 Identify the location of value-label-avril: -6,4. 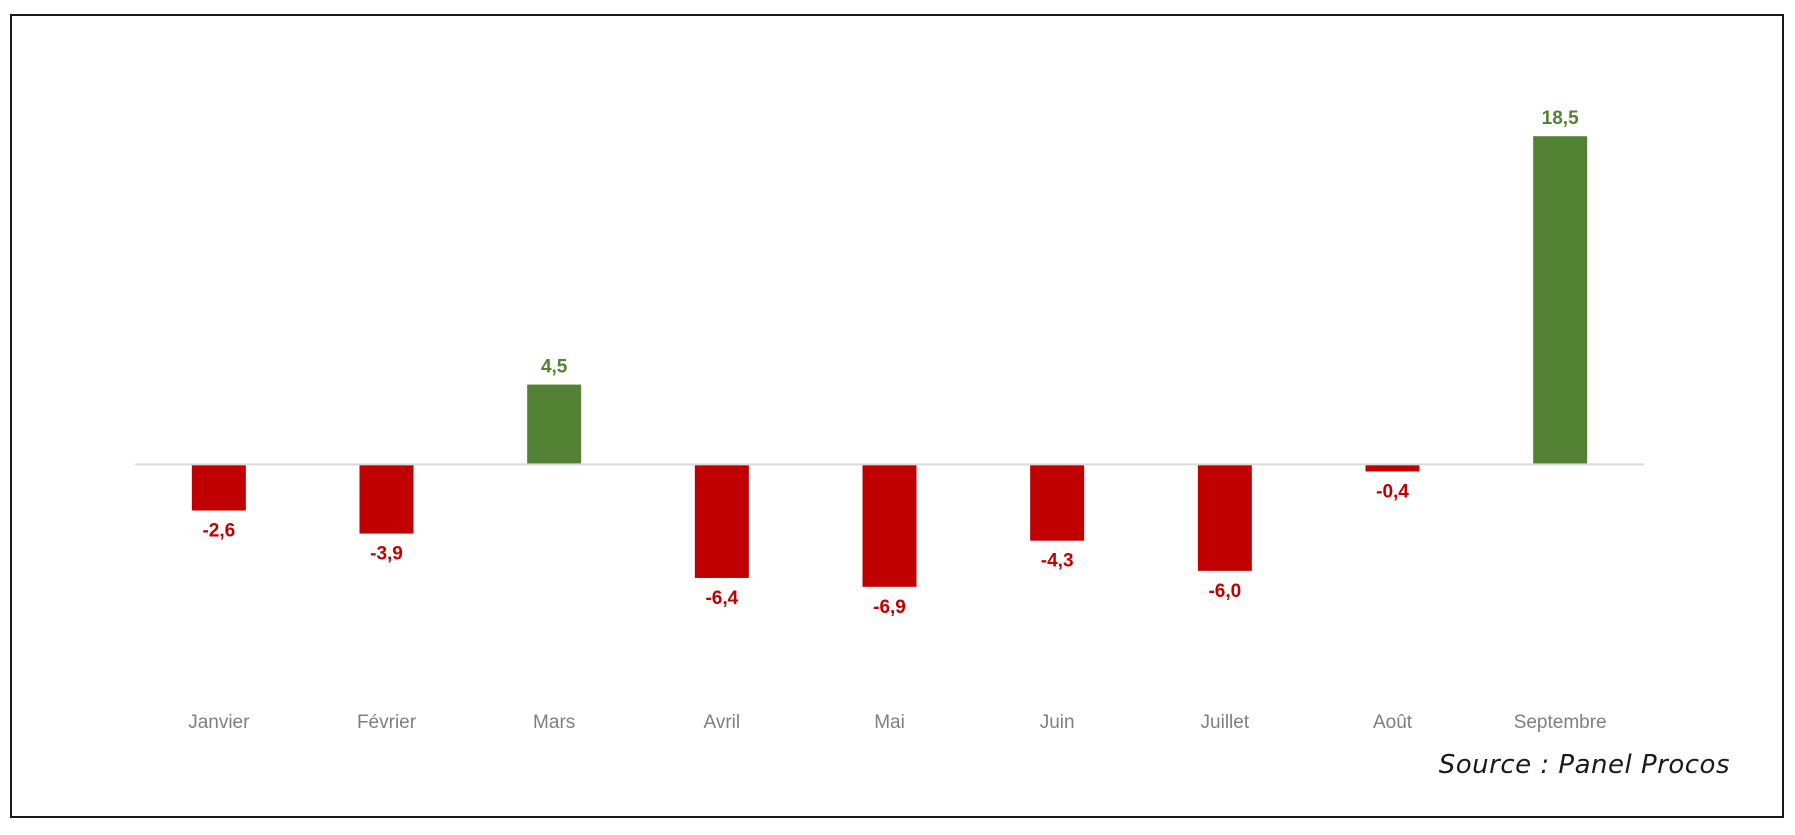
(721, 598).